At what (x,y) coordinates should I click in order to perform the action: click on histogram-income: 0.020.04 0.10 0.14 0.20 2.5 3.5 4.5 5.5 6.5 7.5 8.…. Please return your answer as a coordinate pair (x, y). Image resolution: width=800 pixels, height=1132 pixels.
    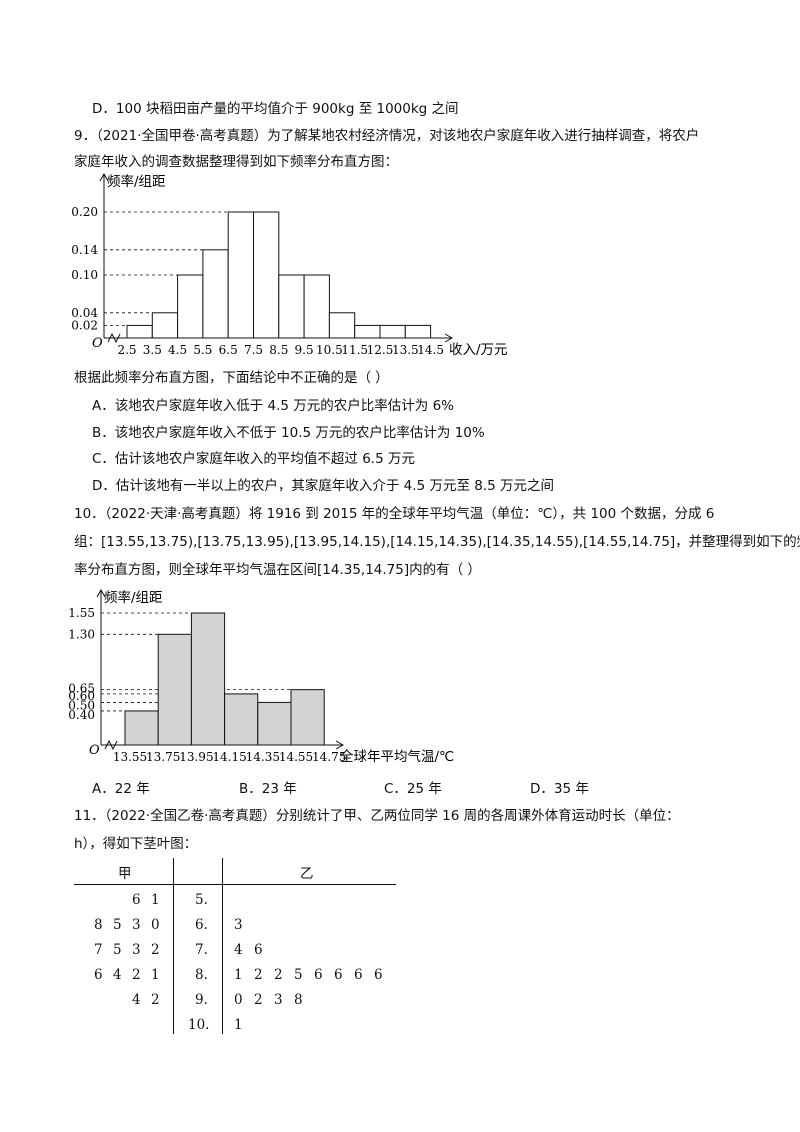
    Looking at the image, I should click on (289, 265).